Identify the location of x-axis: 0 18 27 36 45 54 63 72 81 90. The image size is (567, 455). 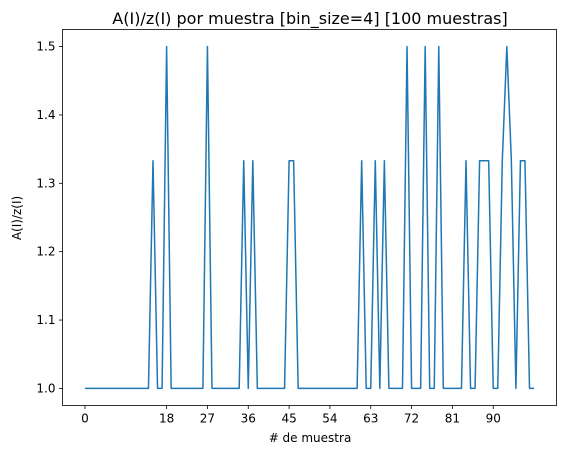
(291, 415).